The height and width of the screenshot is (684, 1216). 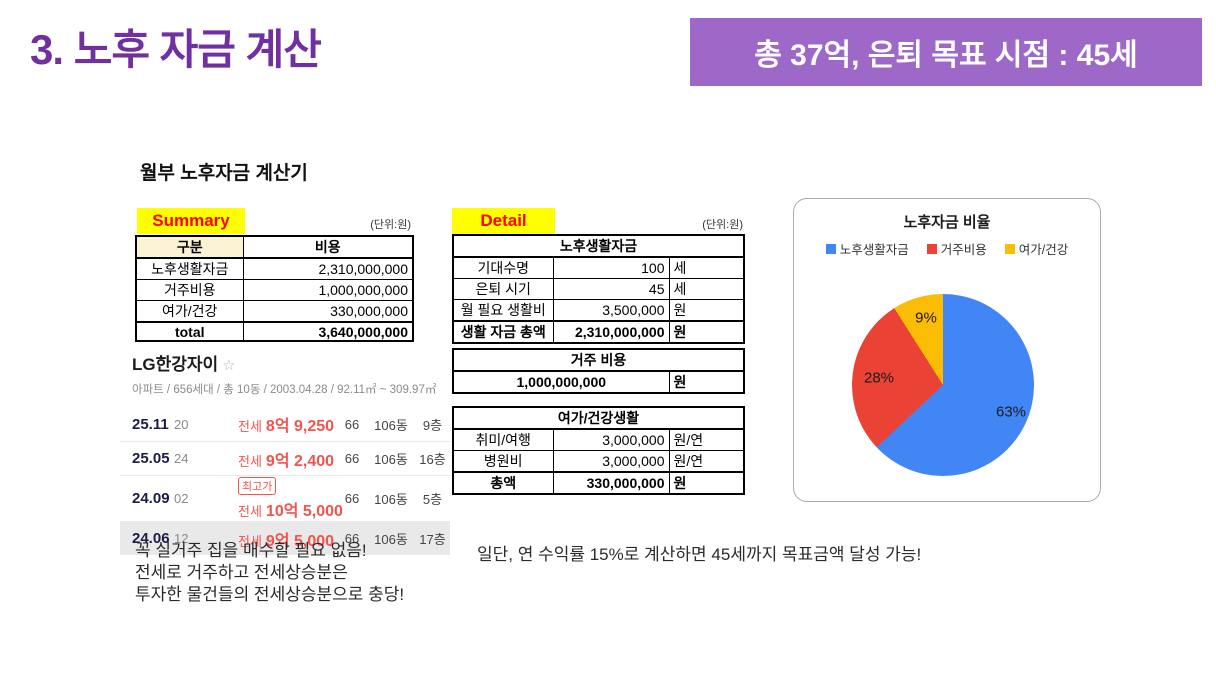 I want to click on listing-price: 최고가 전세 10억 5,000, so click(x=290, y=498).